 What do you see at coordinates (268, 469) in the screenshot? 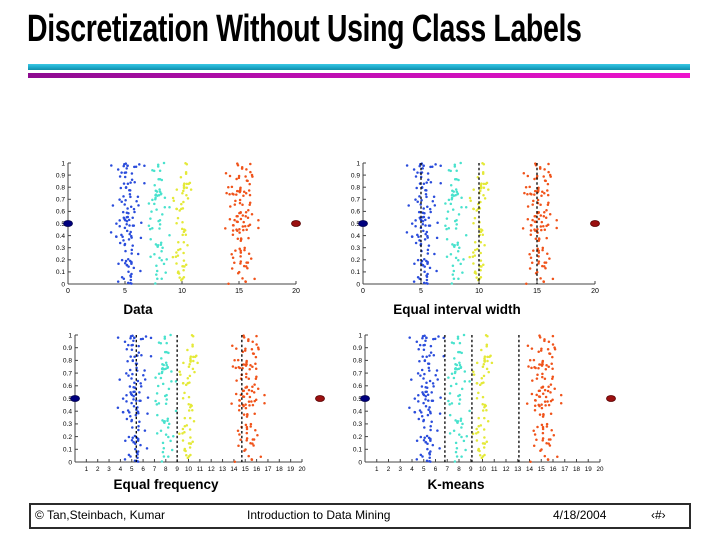
I see `svg-text: 17` at bounding box center [268, 469].